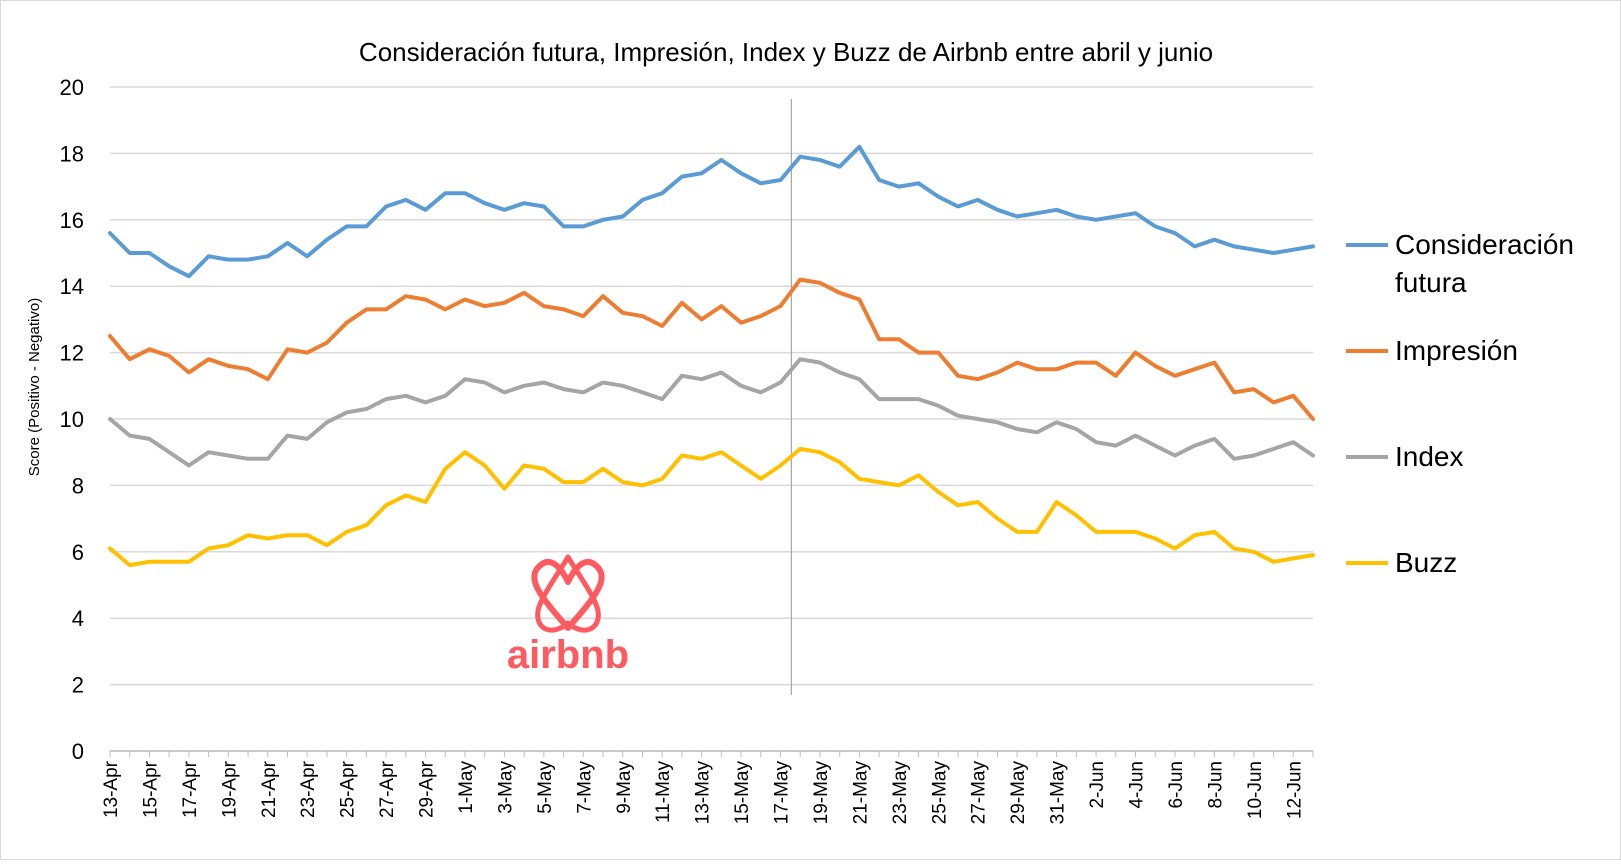  Describe the element at coordinates (78, 685) in the screenshot. I see `y-tick-label: 2` at that location.